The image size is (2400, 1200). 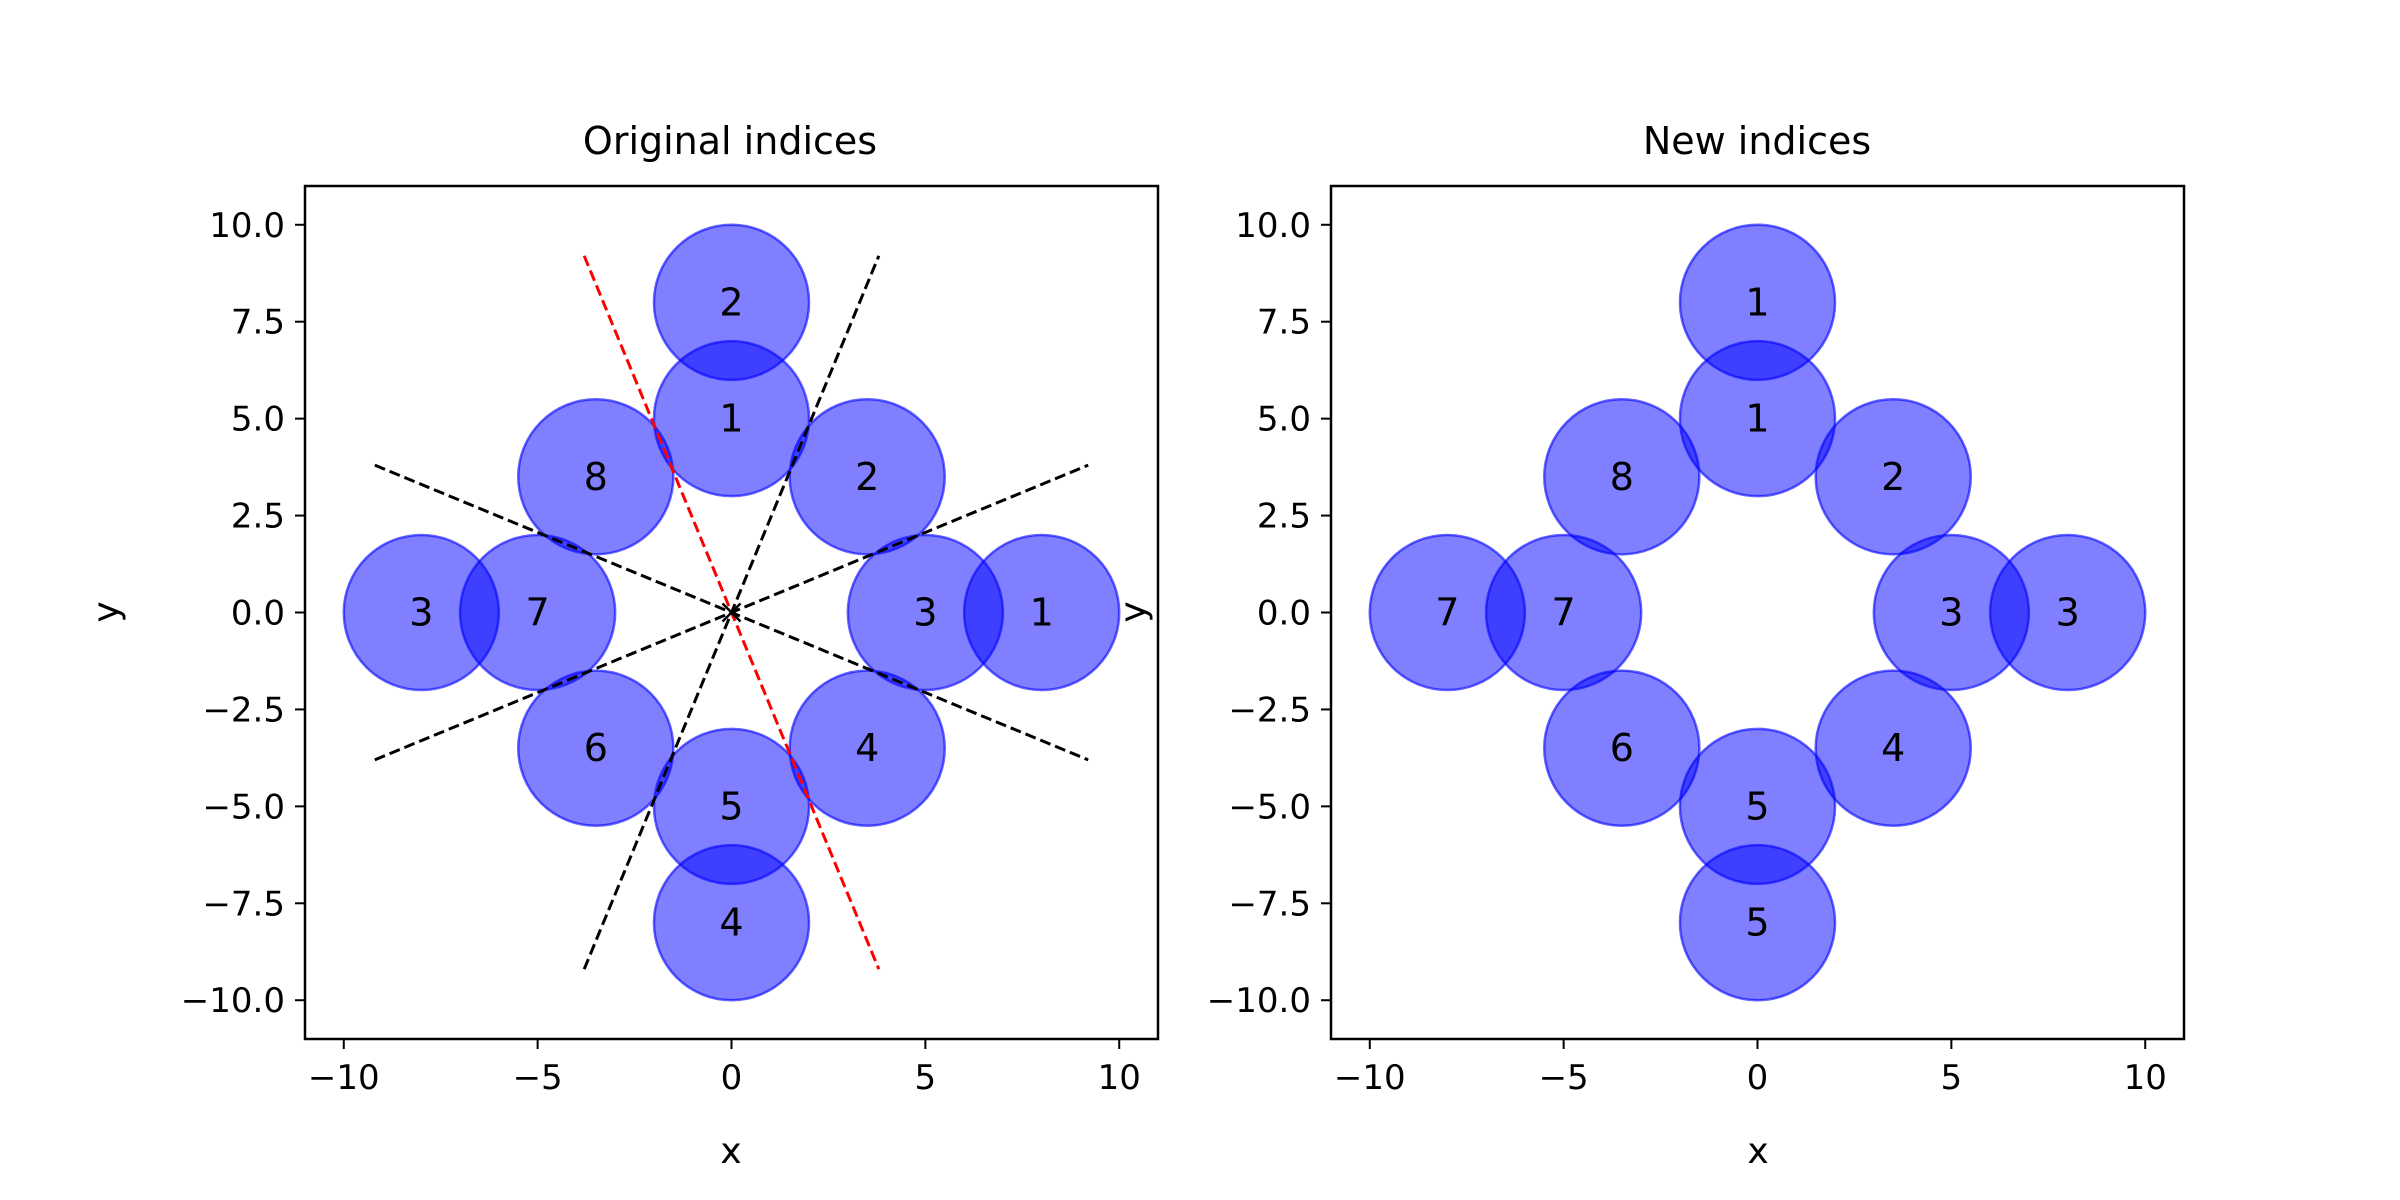 I want to click on chart-title: New indices, so click(x=1757, y=141).